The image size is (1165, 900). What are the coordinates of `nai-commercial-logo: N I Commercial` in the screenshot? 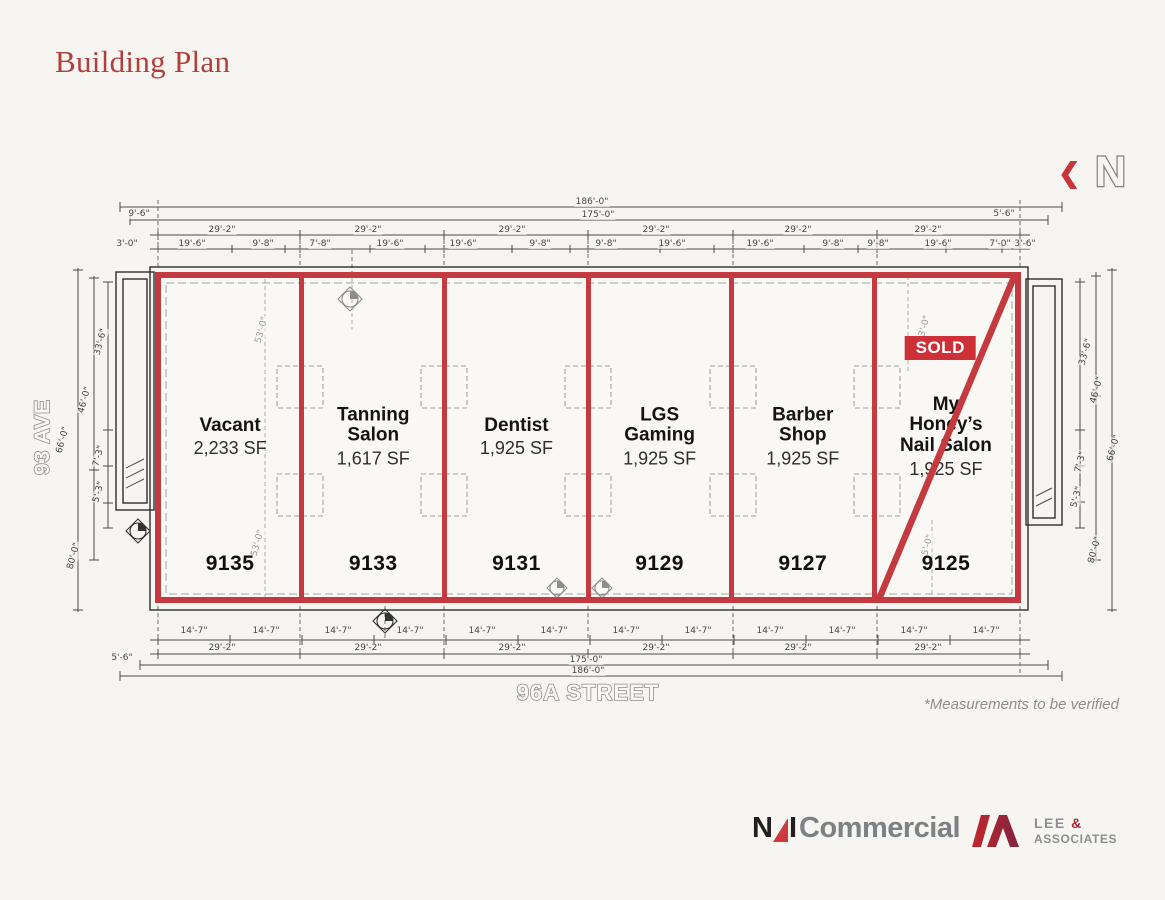 It's located at (856, 828).